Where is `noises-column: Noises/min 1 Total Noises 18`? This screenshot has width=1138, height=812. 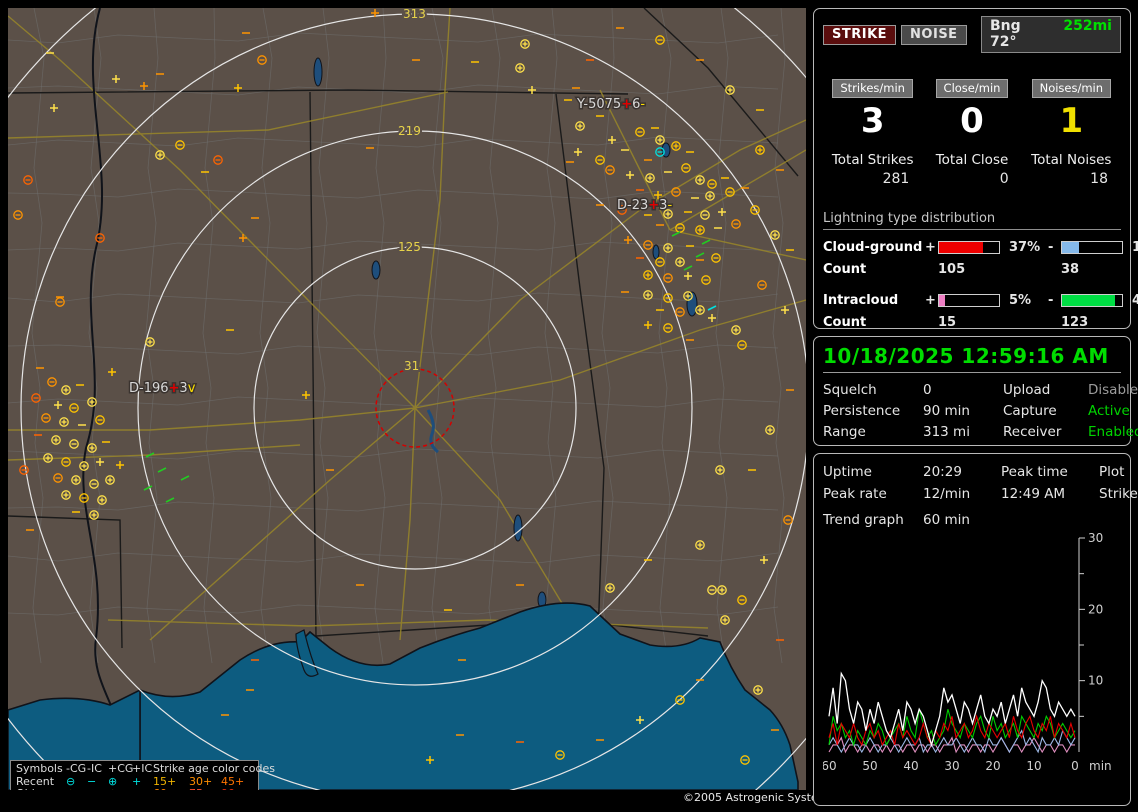
noises-column: Noises/min 1 Total Noises 18 is located at coordinates (1071, 132).